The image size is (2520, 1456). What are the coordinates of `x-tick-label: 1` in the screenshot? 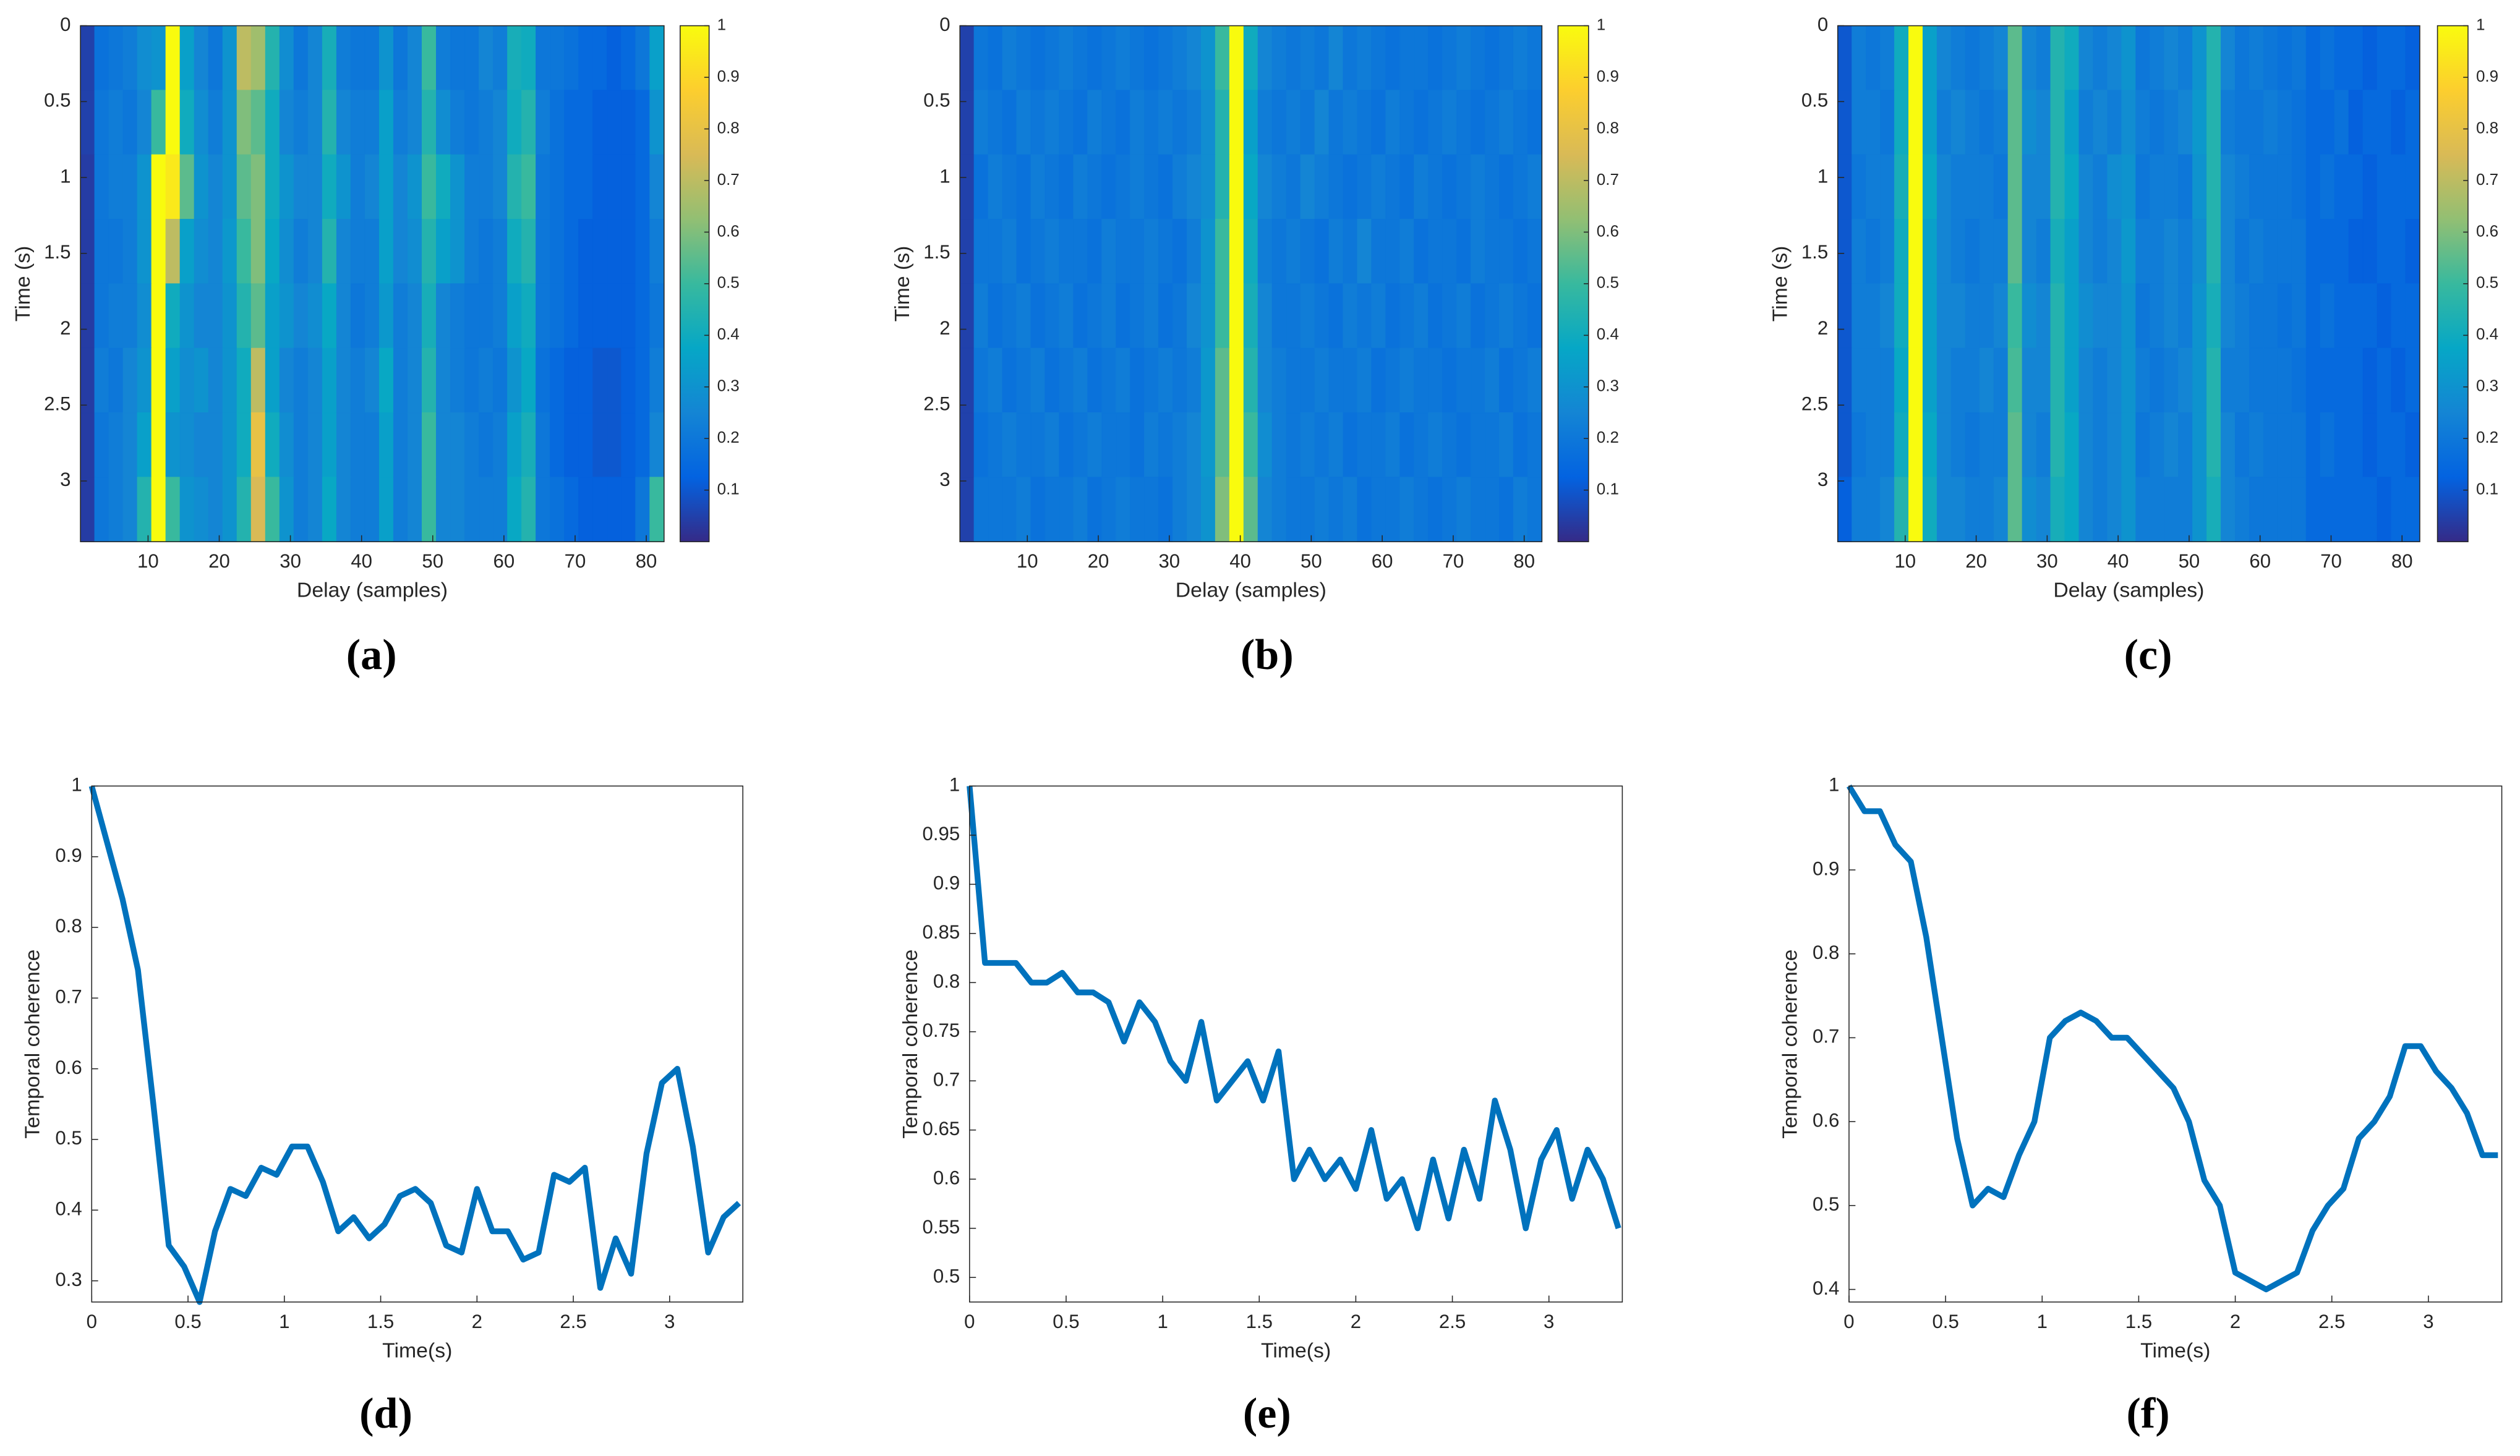 It's located at (1162, 1321).